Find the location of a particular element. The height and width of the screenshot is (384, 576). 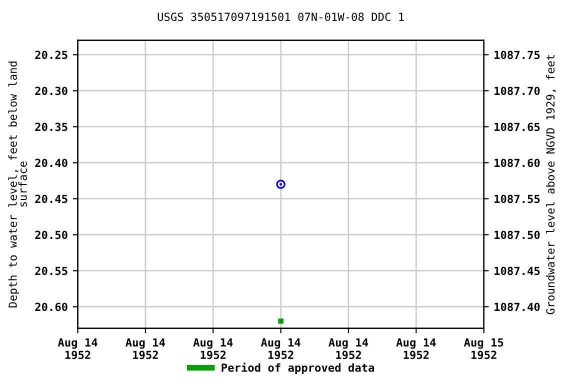

y2-axis-title: Groundwater level above NGVD 1929, feet is located at coordinates (551, 184).